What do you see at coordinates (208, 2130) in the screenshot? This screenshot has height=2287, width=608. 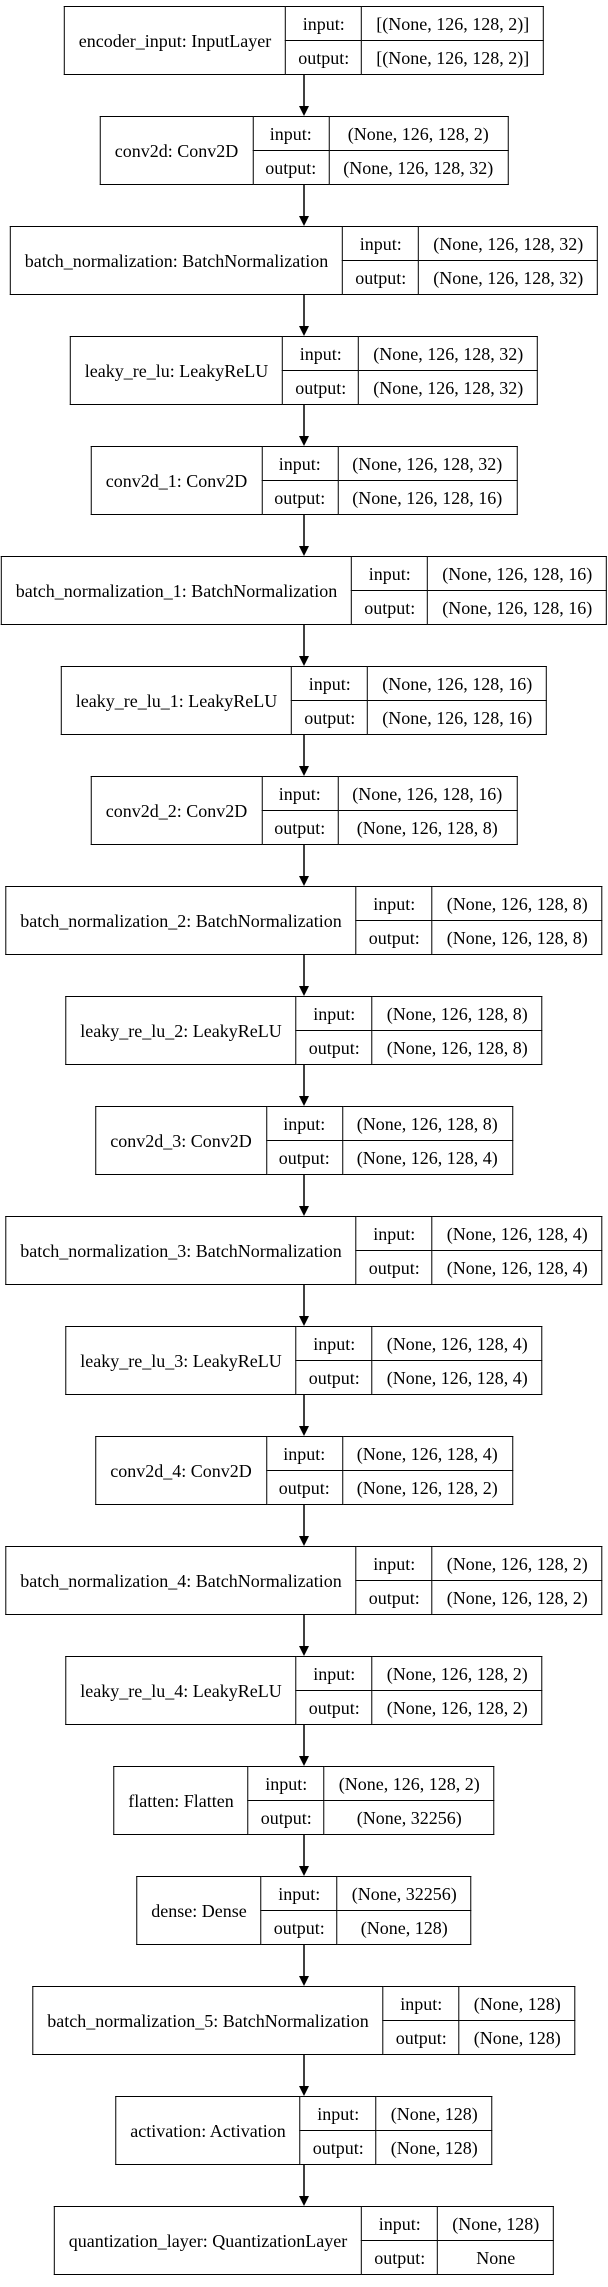 I see `layer-name: activation: Activation` at bounding box center [208, 2130].